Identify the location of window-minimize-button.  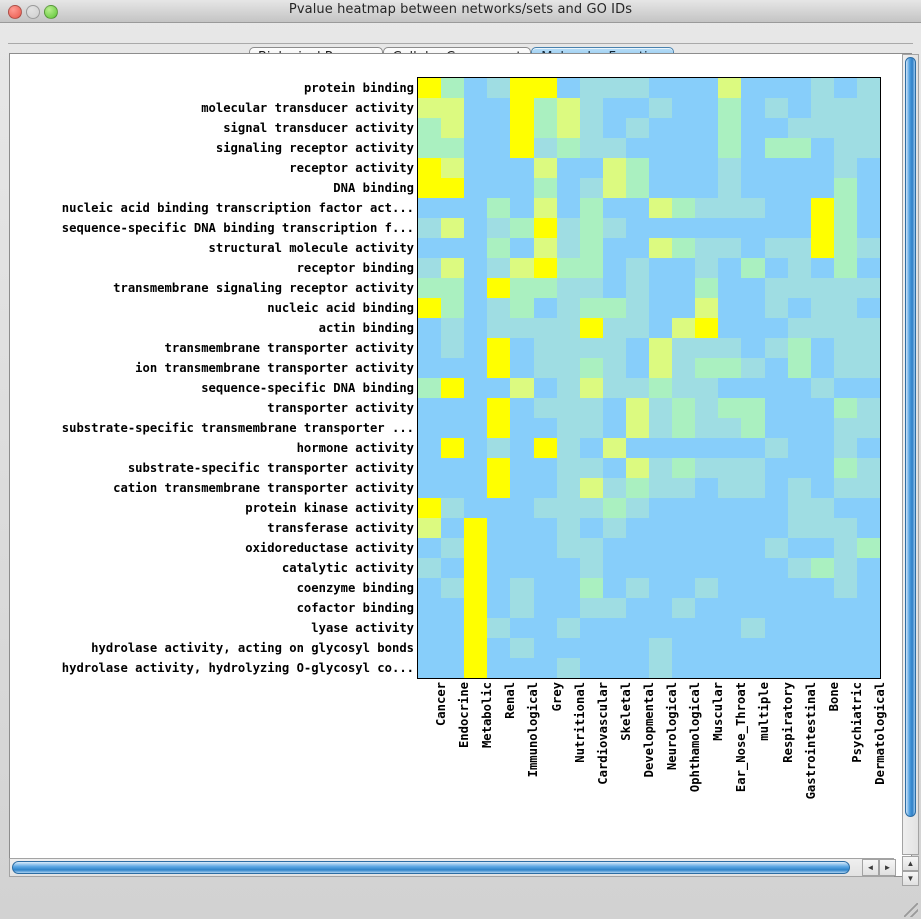
(33, 12).